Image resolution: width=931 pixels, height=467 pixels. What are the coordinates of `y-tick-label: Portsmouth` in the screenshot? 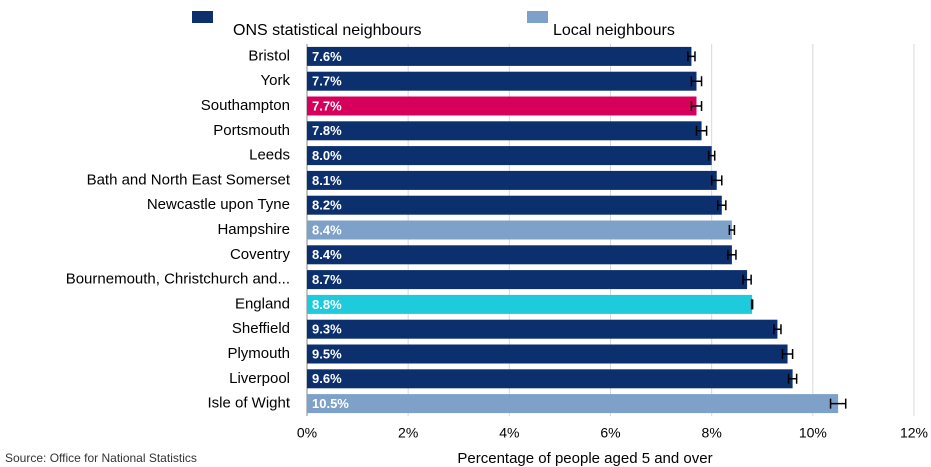 It's located at (251, 130).